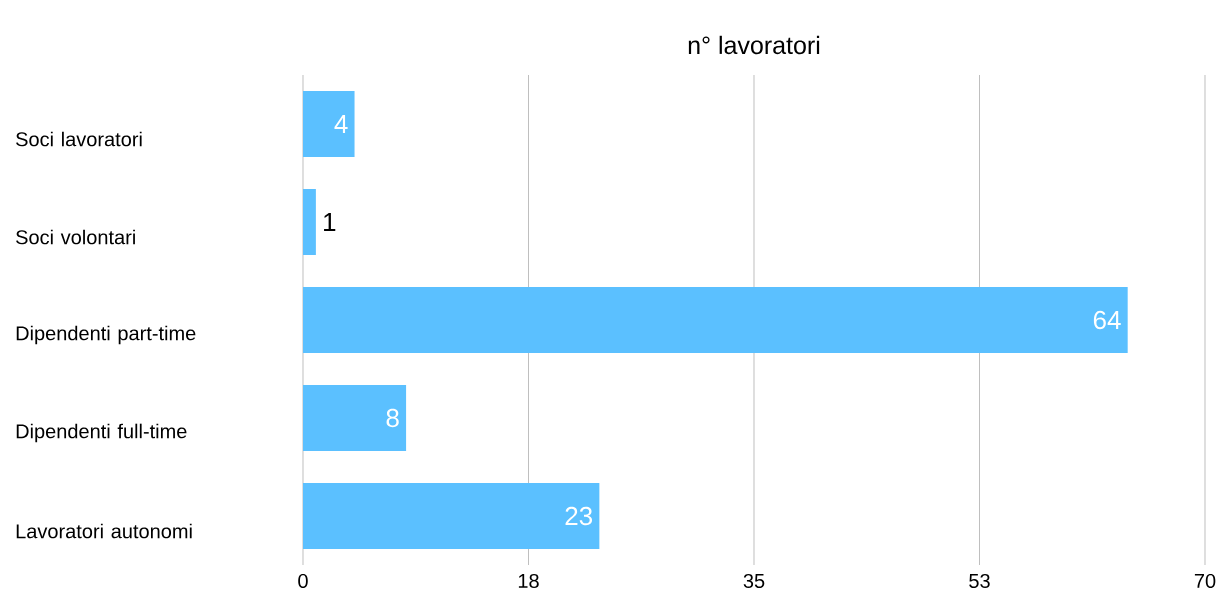  Describe the element at coordinates (1107, 320) in the screenshot. I see `data-label: 64` at that location.